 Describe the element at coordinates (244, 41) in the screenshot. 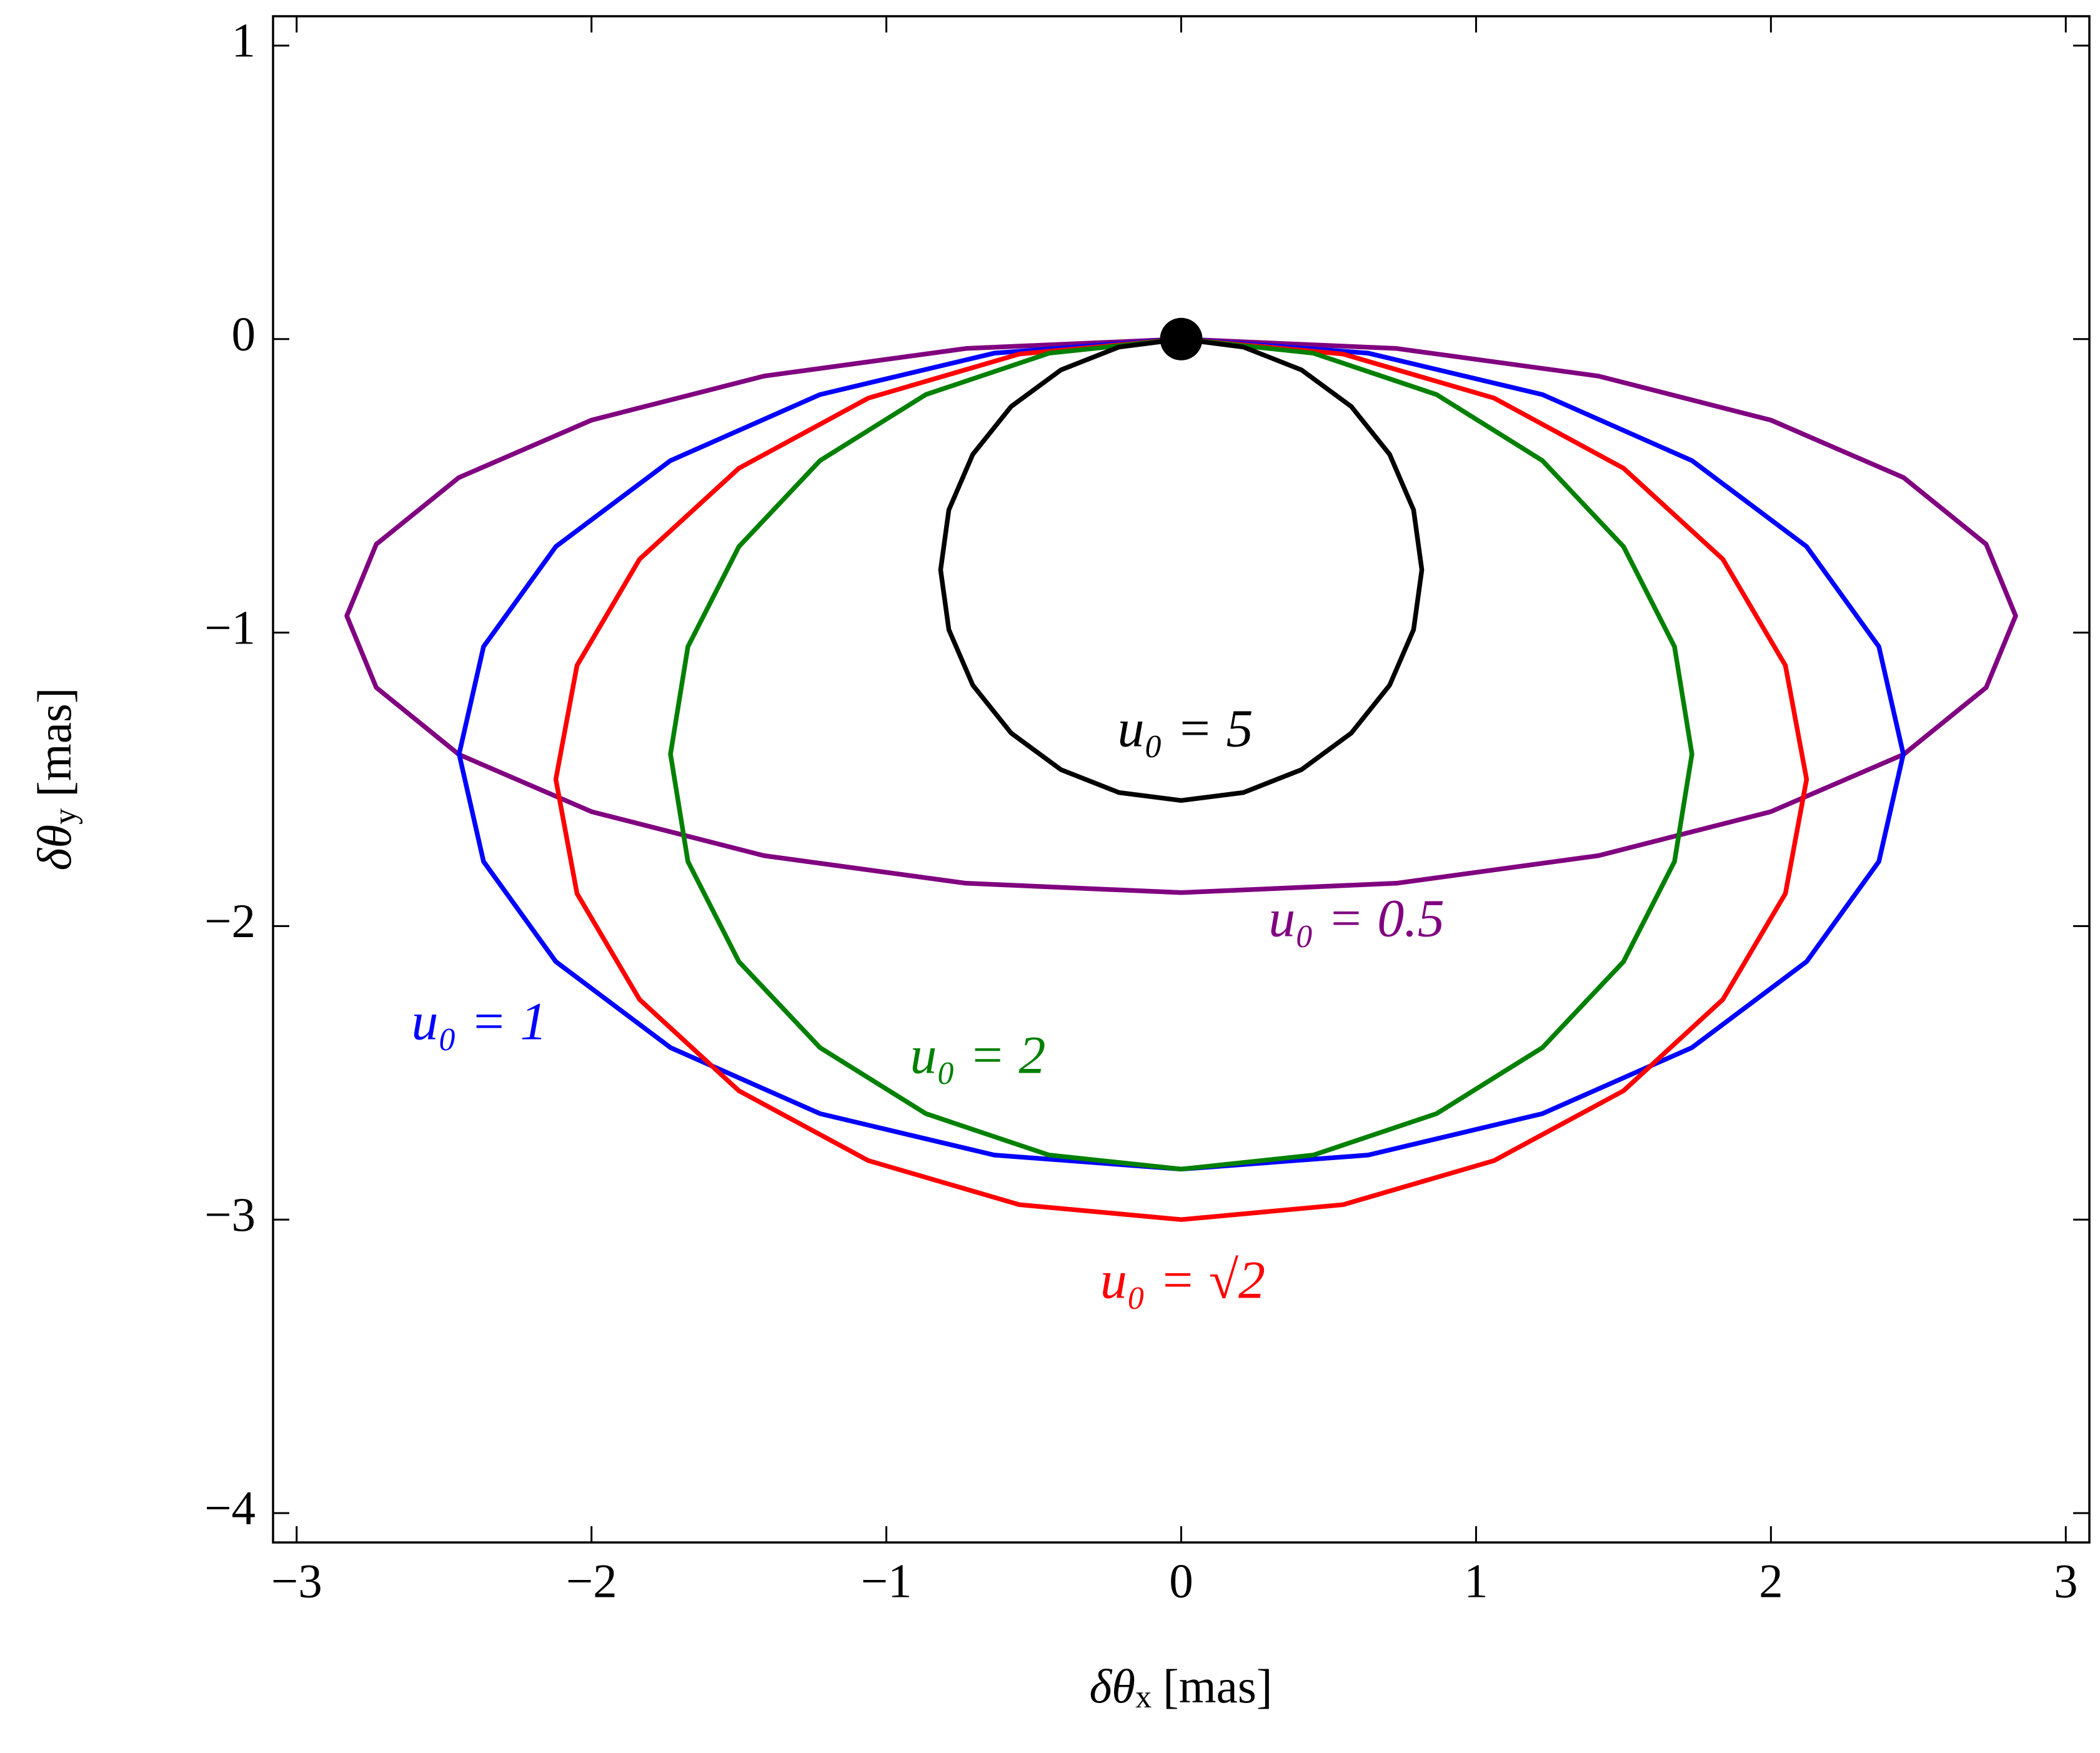

I see `y-tick-label: 1` at that location.